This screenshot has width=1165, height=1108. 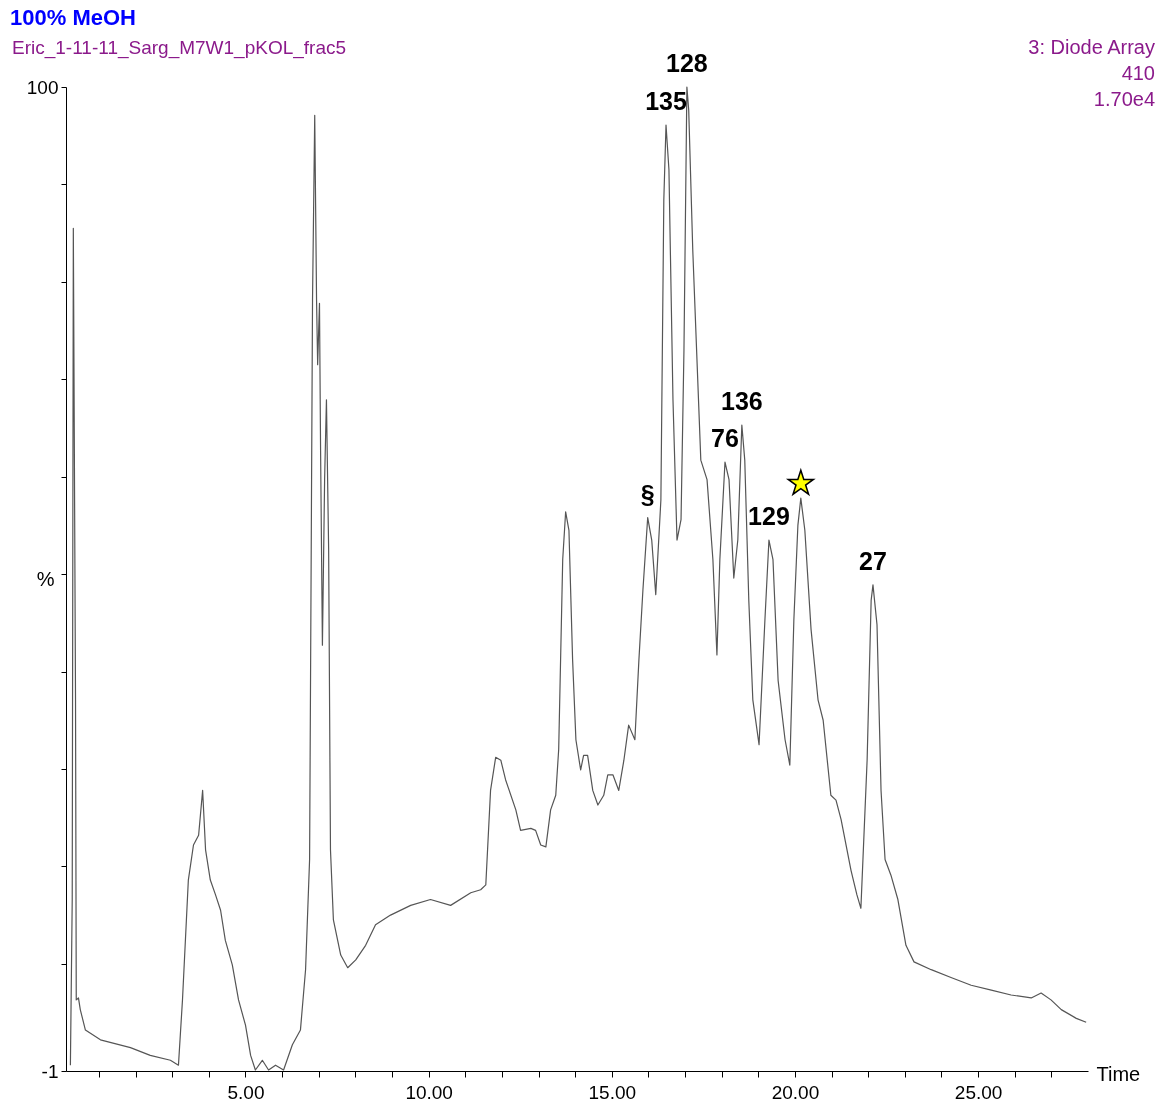 I want to click on chart-subtitle: Eric_1-11-11_Sarg_M7W1_pKOL_frac5, so click(x=179, y=48).